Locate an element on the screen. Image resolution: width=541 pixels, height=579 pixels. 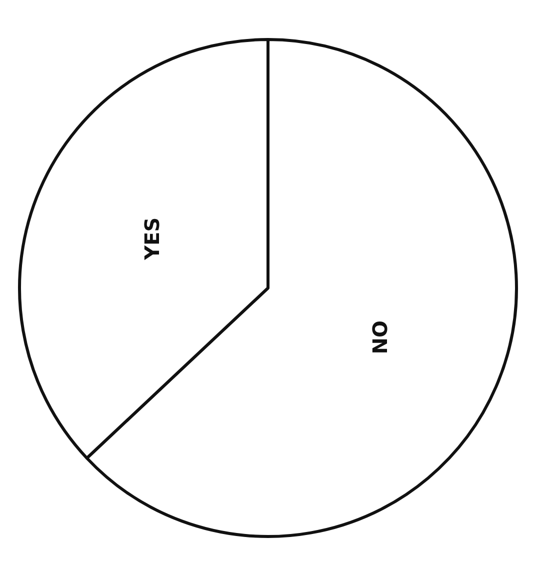
slice-label: YES is located at coordinates (152, 239).